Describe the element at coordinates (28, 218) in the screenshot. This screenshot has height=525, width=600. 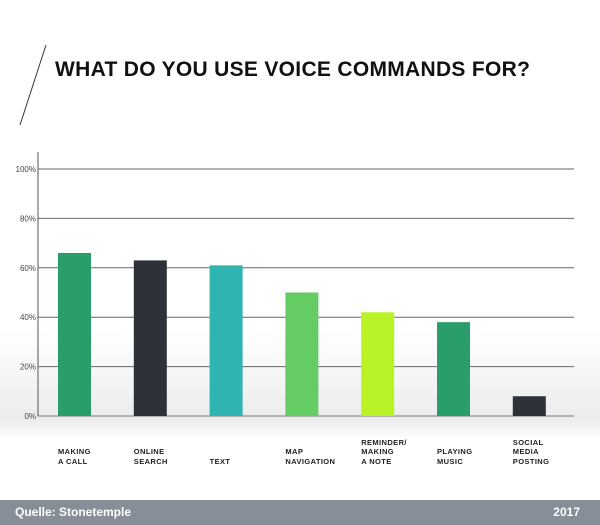
I see `y-tick-label: 80%` at that location.